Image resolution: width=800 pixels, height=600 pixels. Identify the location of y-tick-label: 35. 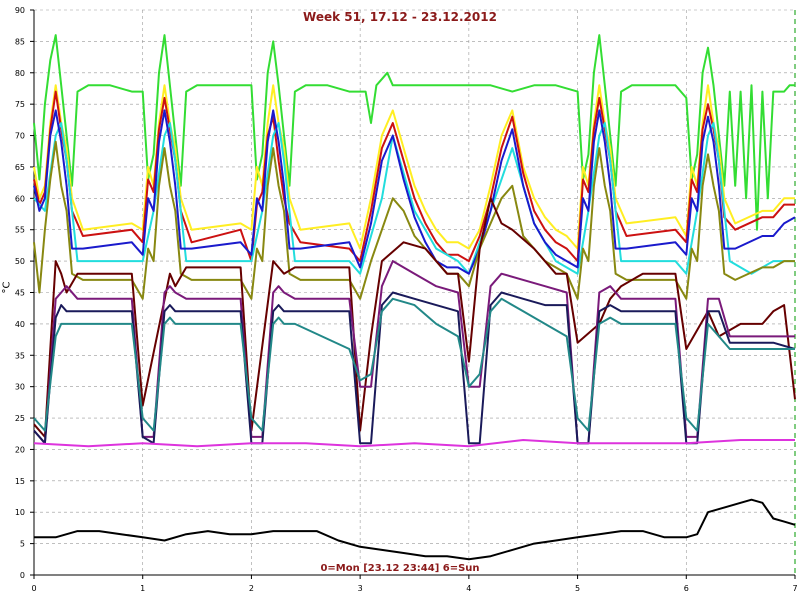
(20, 355).